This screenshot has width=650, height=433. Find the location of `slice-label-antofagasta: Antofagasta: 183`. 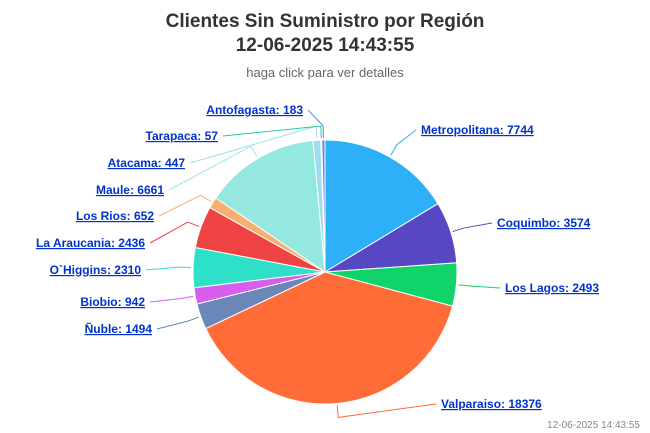

slice-label-antofagasta: Antofagasta: 183 is located at coordinates (254, 110).